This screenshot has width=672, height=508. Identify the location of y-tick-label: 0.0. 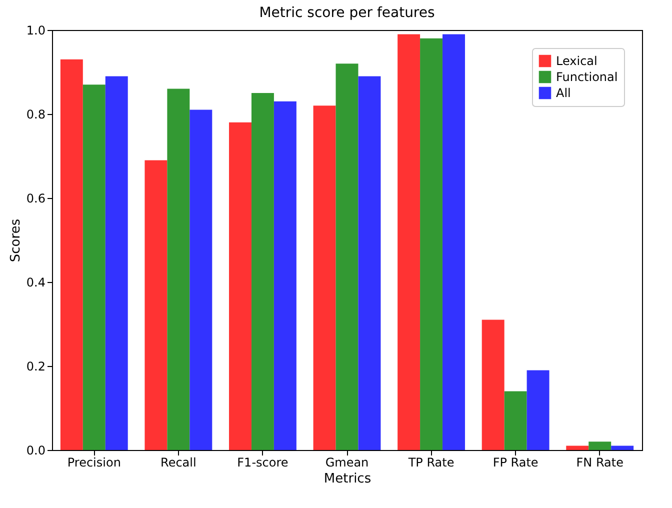
(36, 451).